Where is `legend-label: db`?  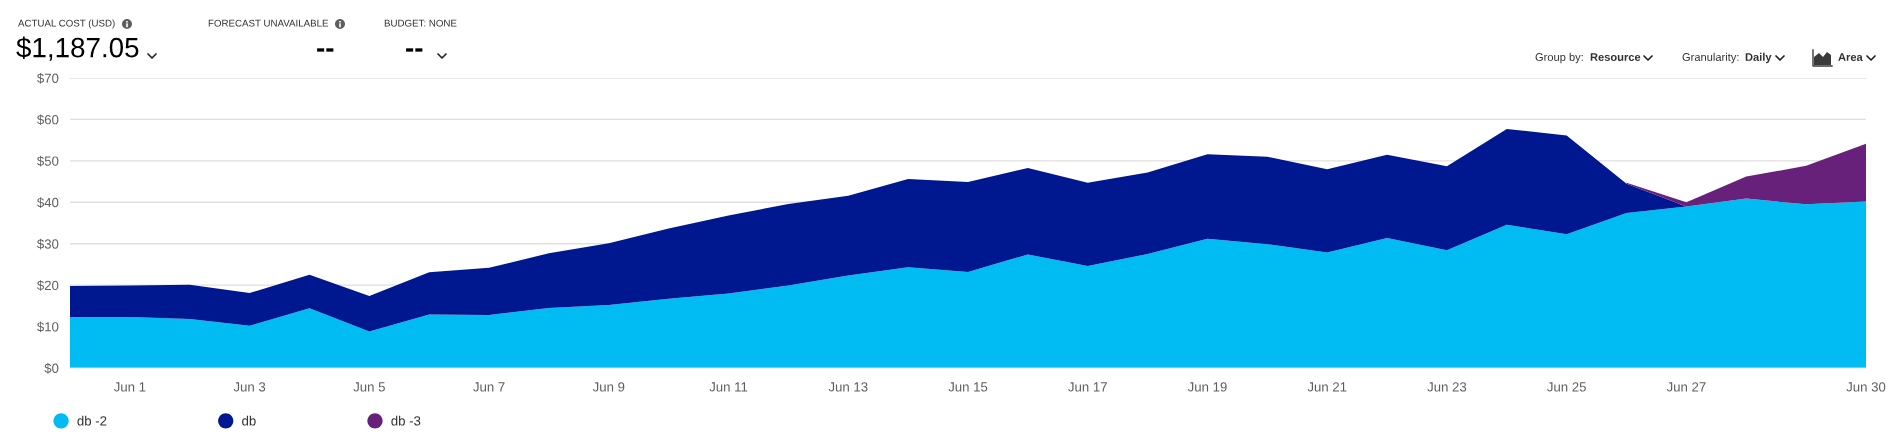
legend-label: db is located at coordinates (249, 420).